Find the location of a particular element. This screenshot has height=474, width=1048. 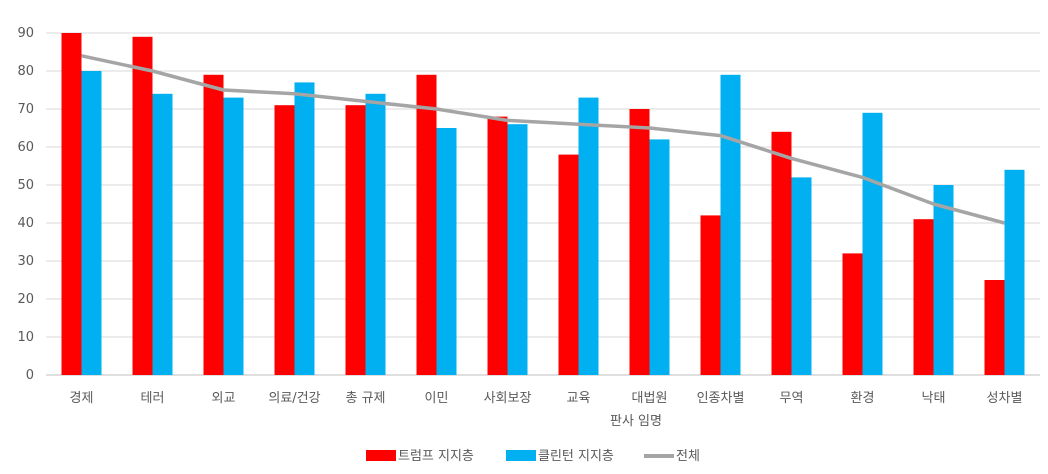

x-tick-label: 무역 is located at coordinates (792, 398).